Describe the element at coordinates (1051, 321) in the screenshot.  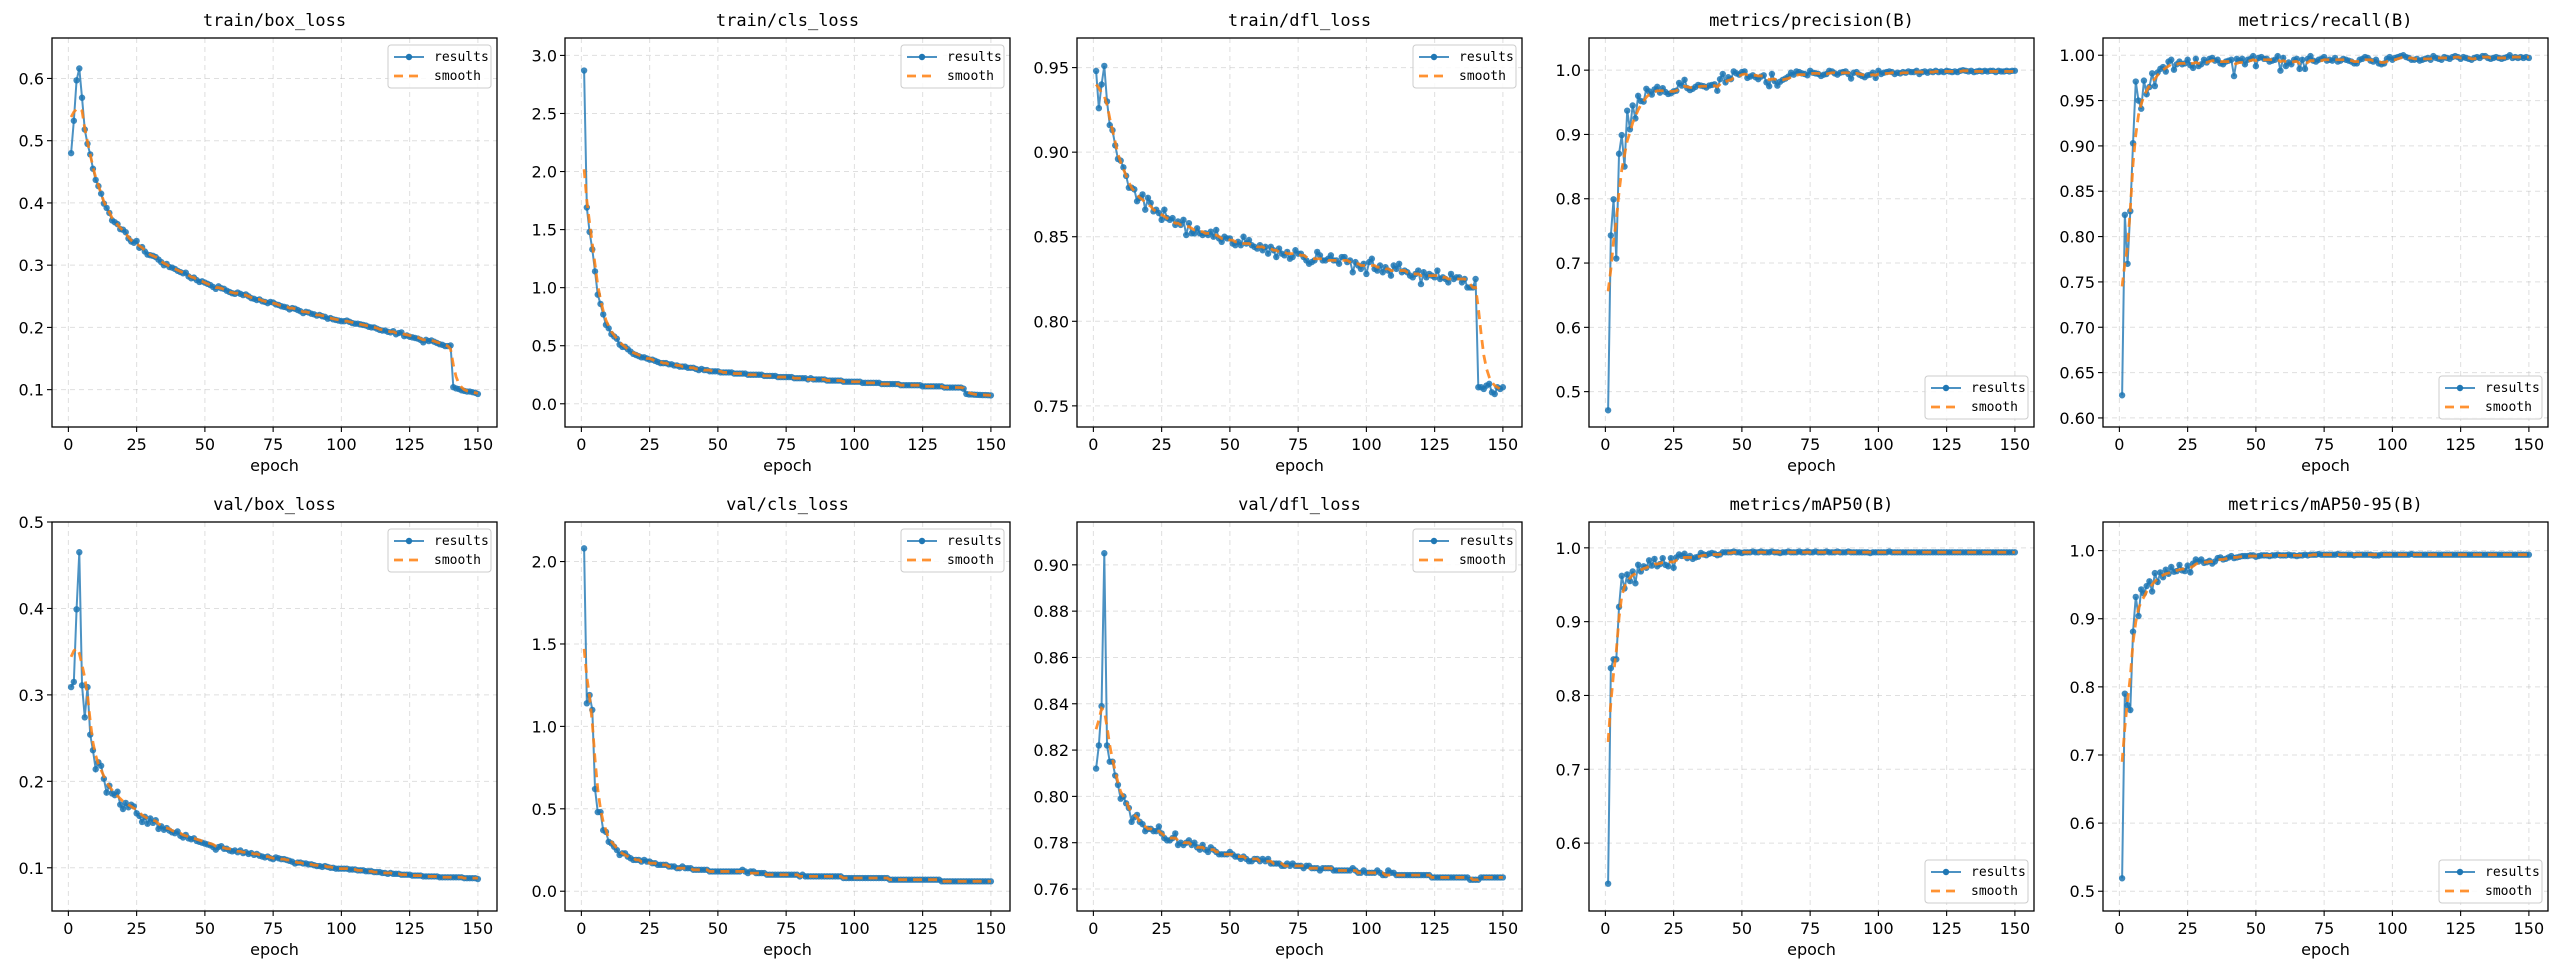
I see `y-tick-label: 0.80` at that location.